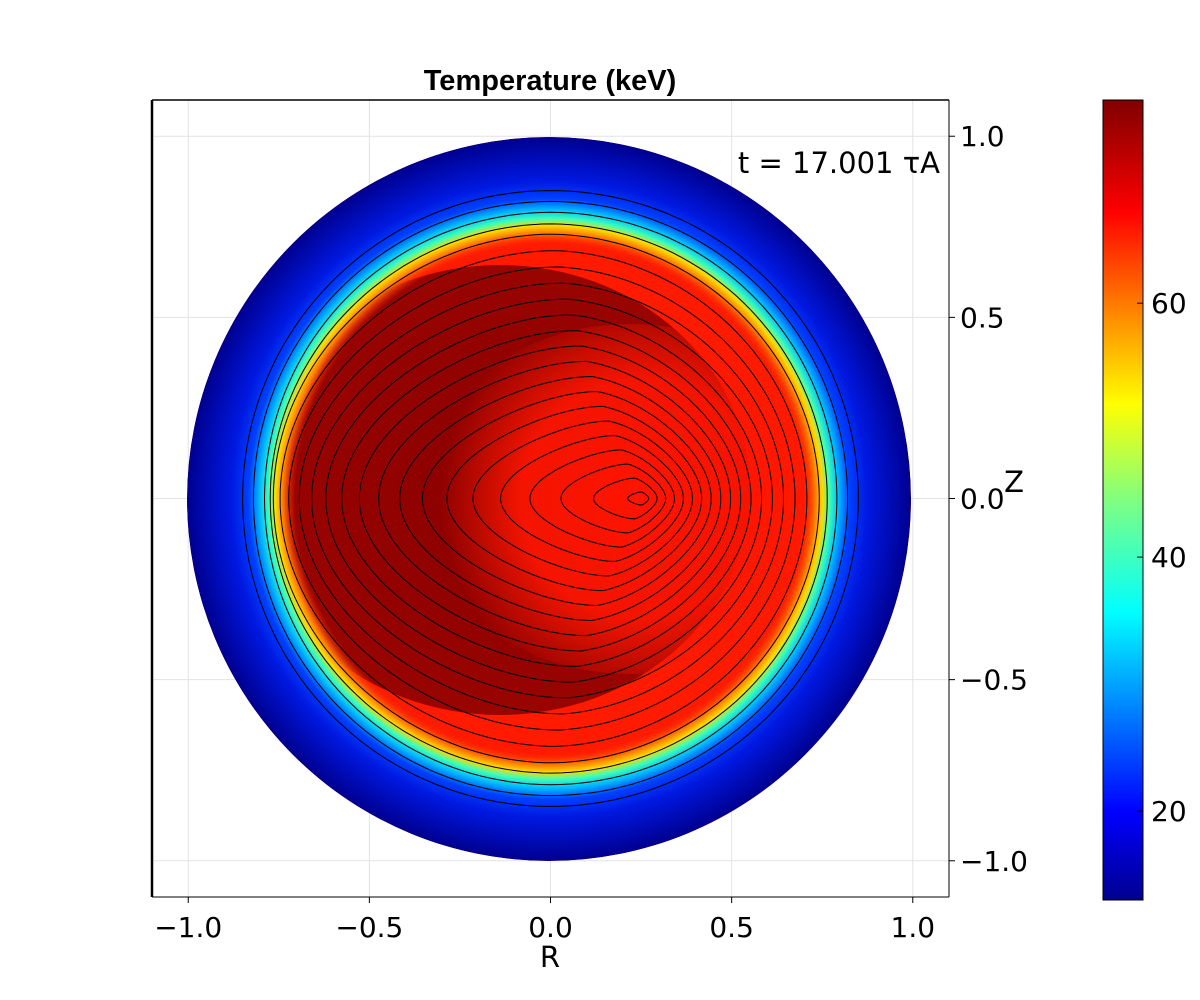 This screenshot has width=1200, height=1000. I want to click on y-tick-label-3: −0.5, so click(994, 680).